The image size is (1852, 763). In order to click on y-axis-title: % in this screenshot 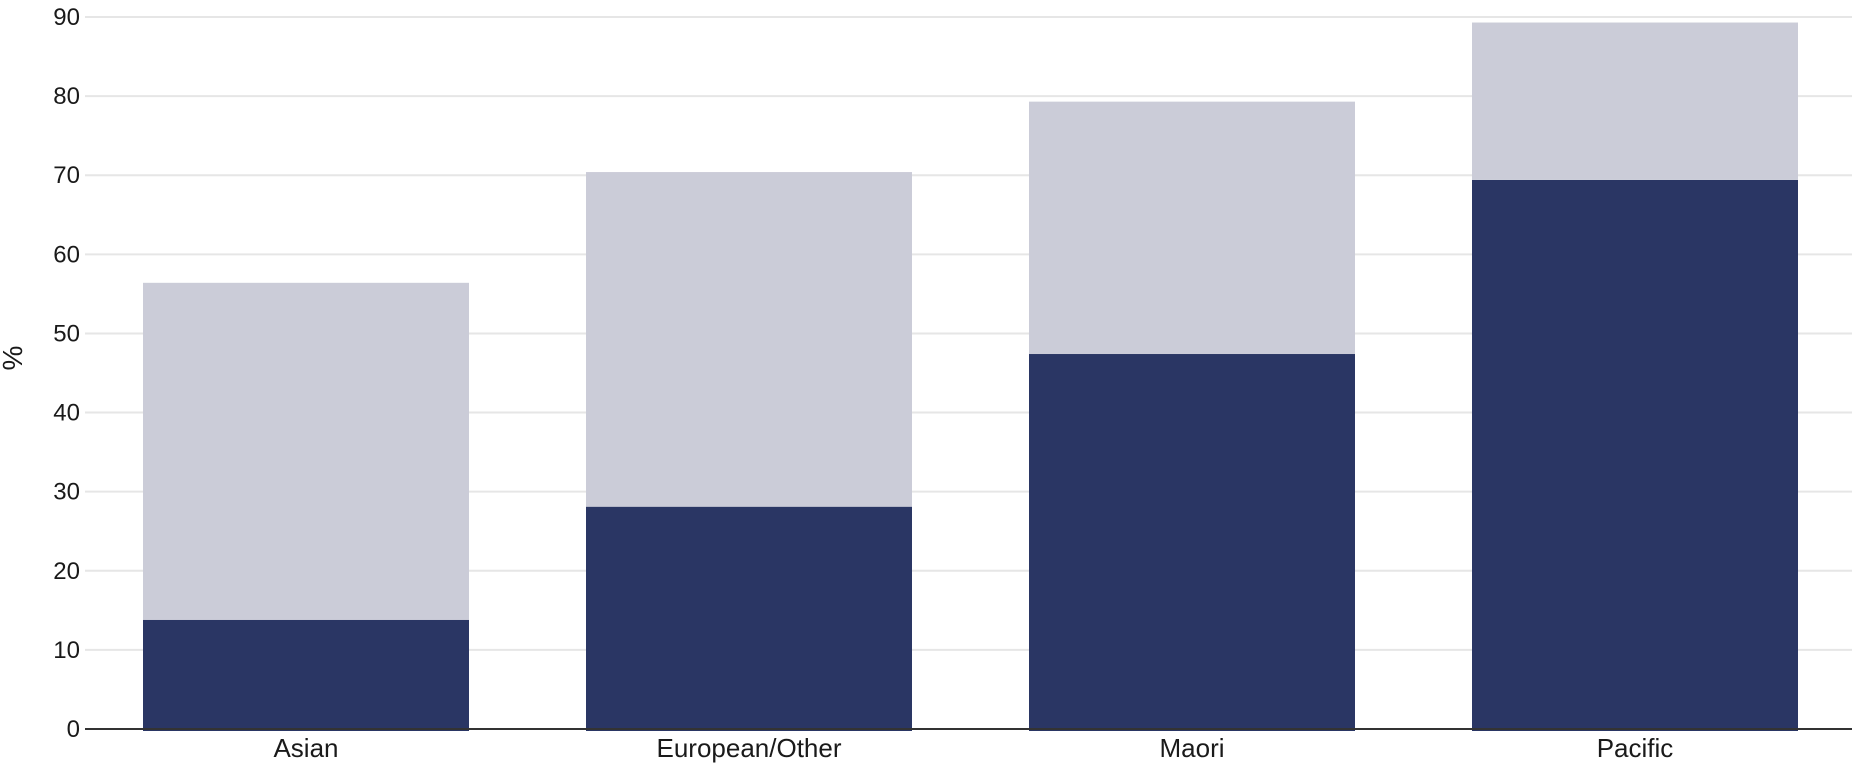, I will do `click(14, 358)`.